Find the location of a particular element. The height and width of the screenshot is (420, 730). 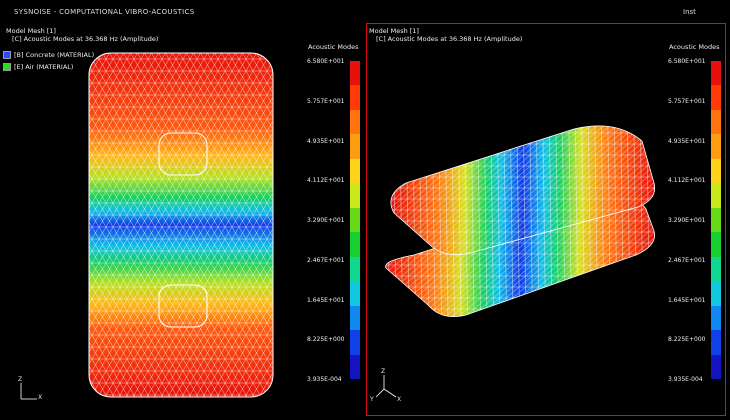

concrete-swatch is located at coordinates (7, 55).